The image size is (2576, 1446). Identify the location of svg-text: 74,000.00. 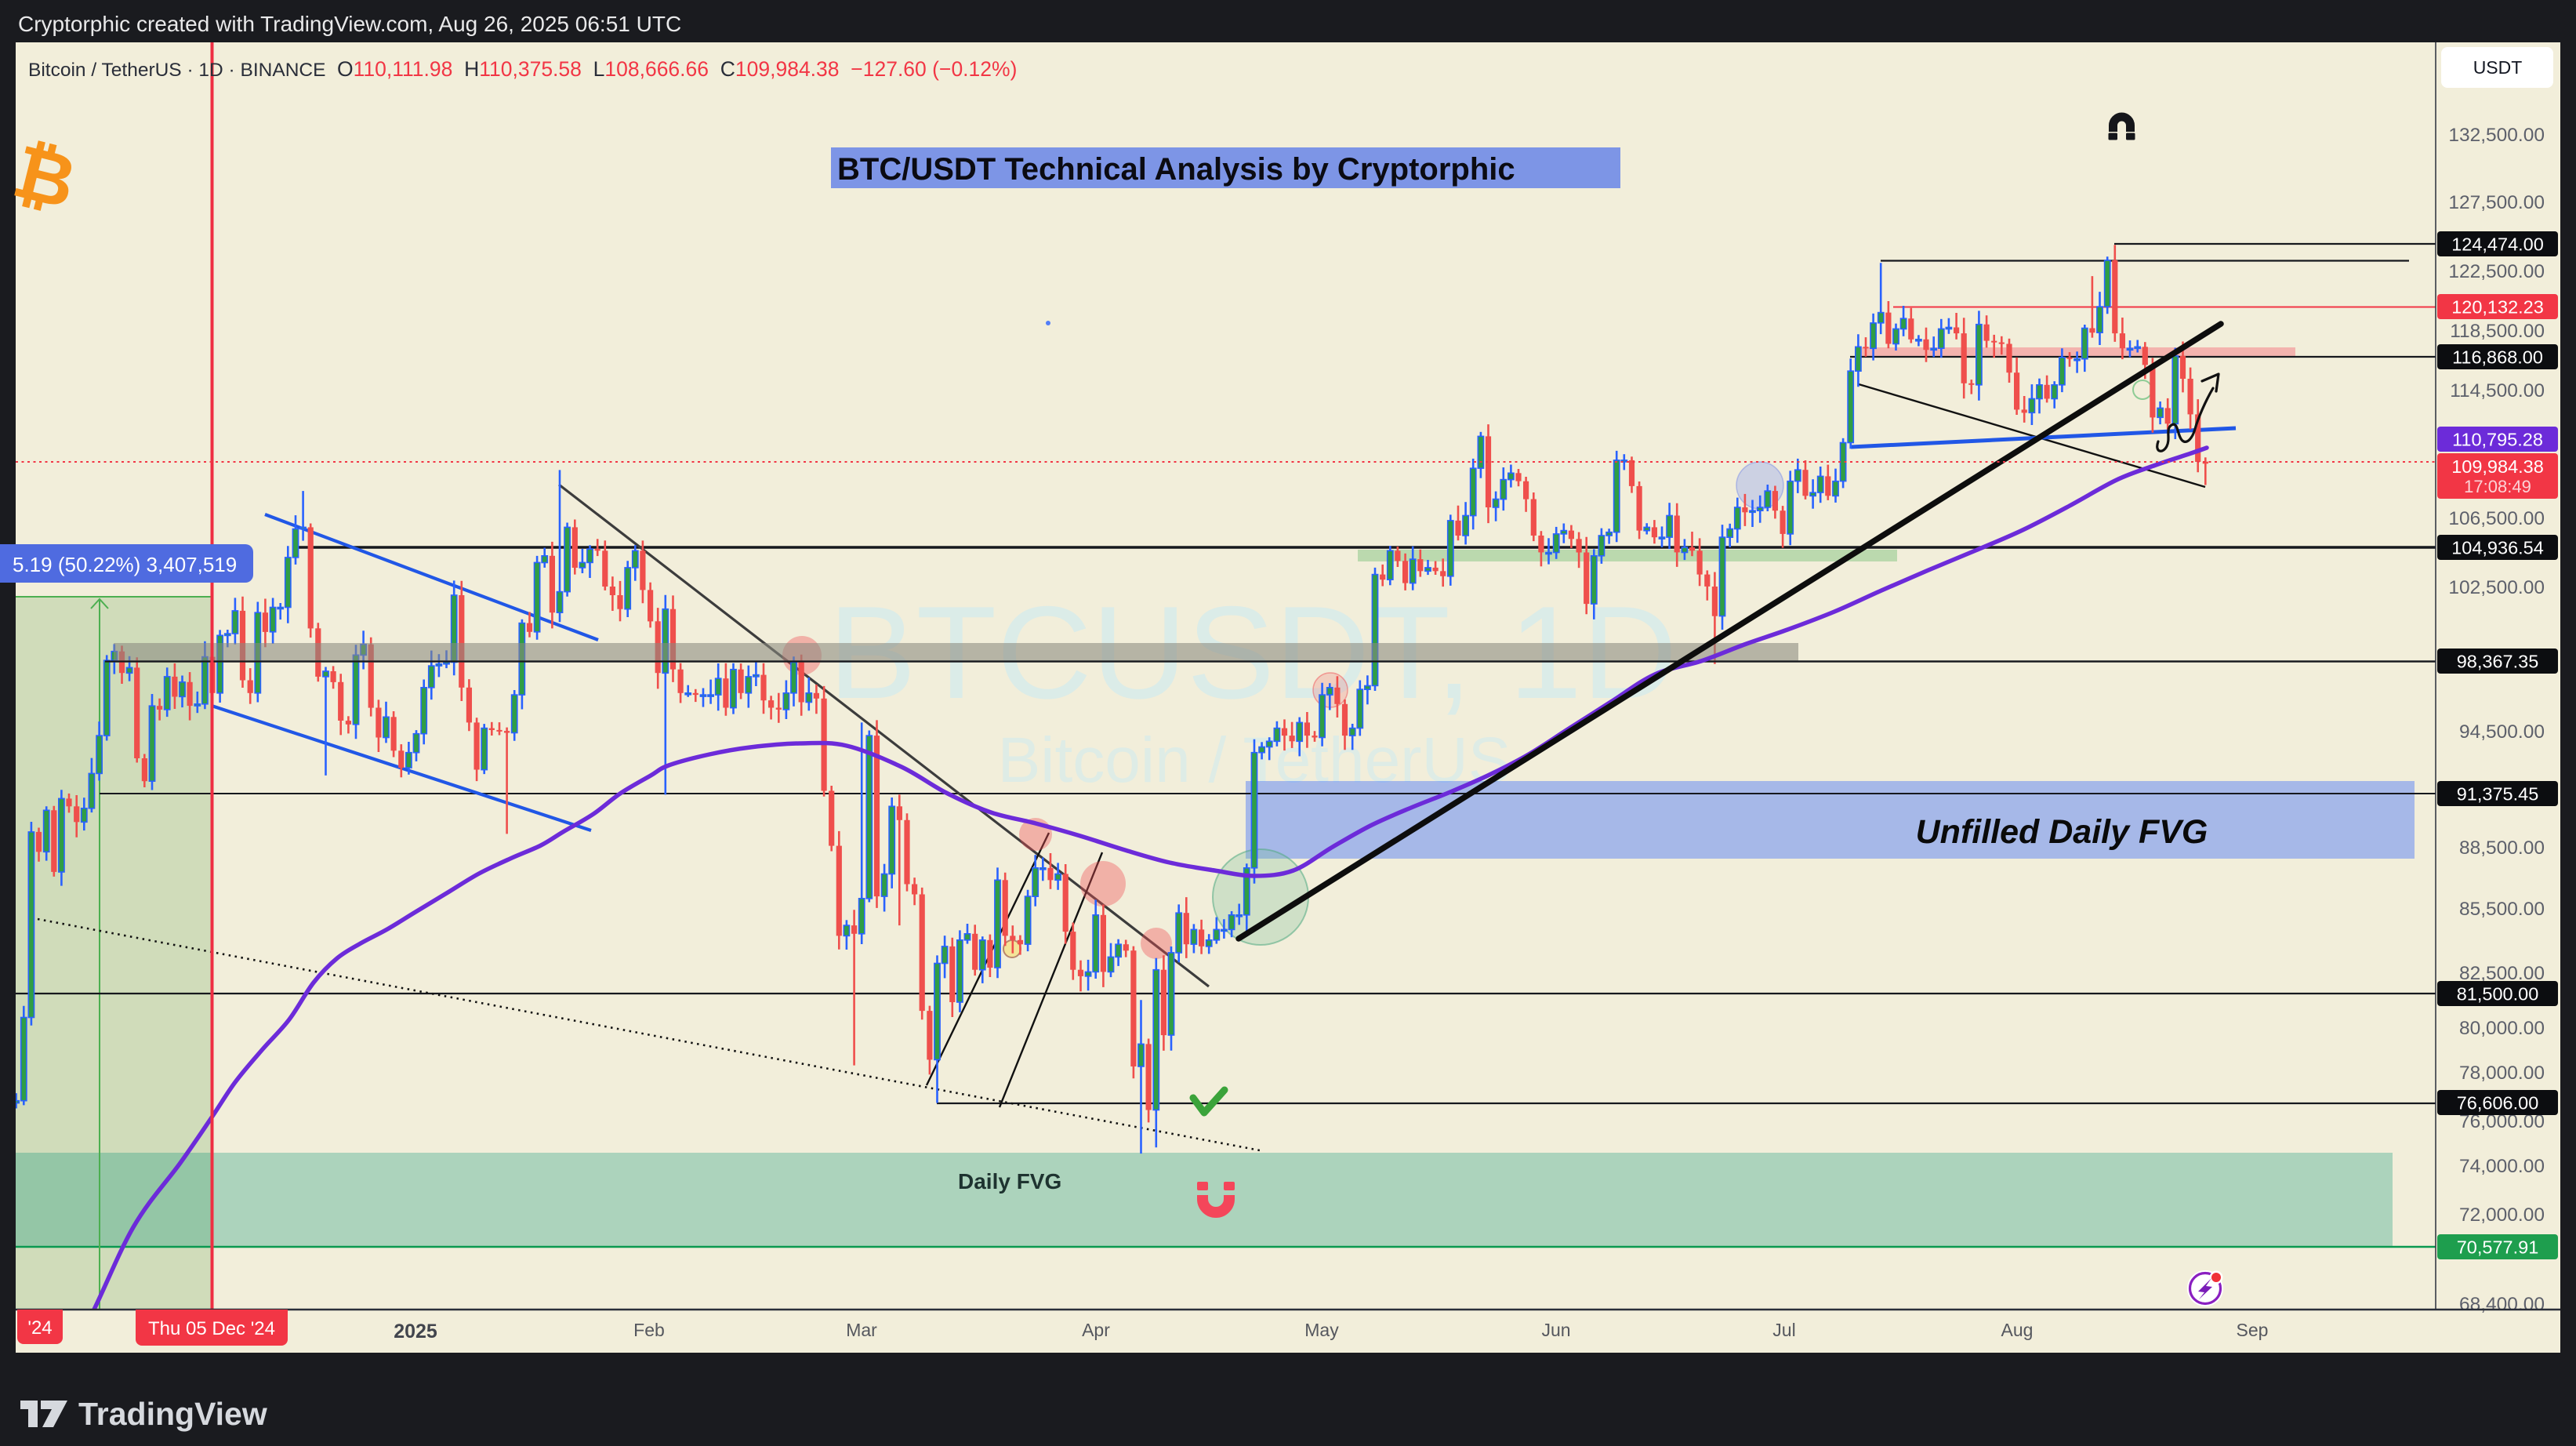
(2502, 1166).